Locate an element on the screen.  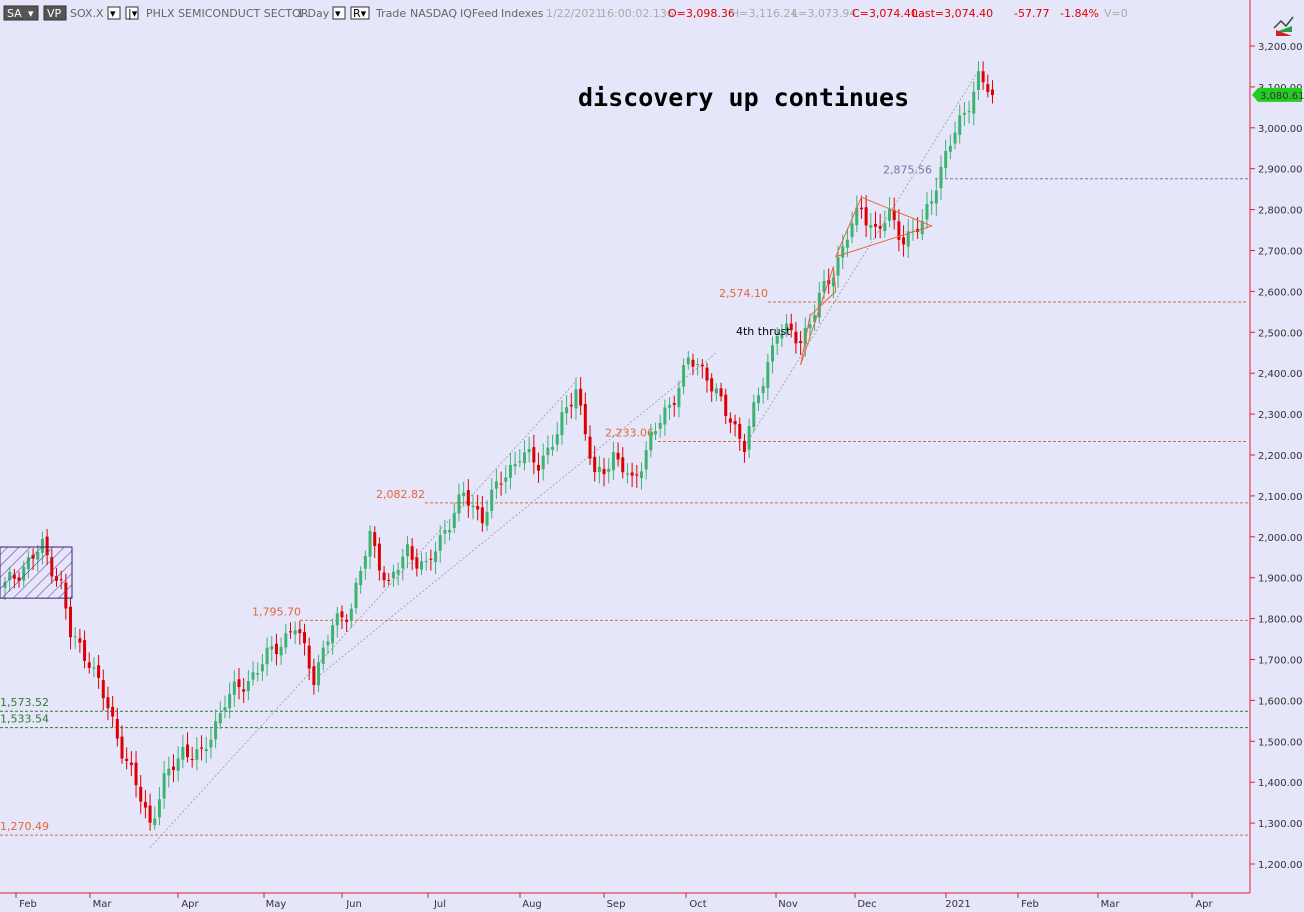
interval-dropdown is located at coordinates (339, 13).